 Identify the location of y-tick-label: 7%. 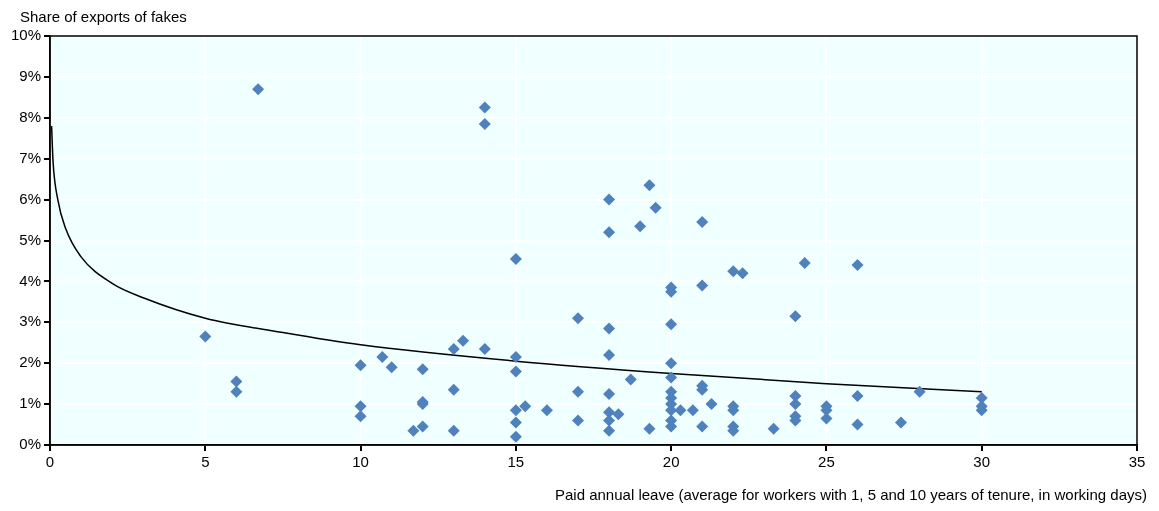
(30, 157).